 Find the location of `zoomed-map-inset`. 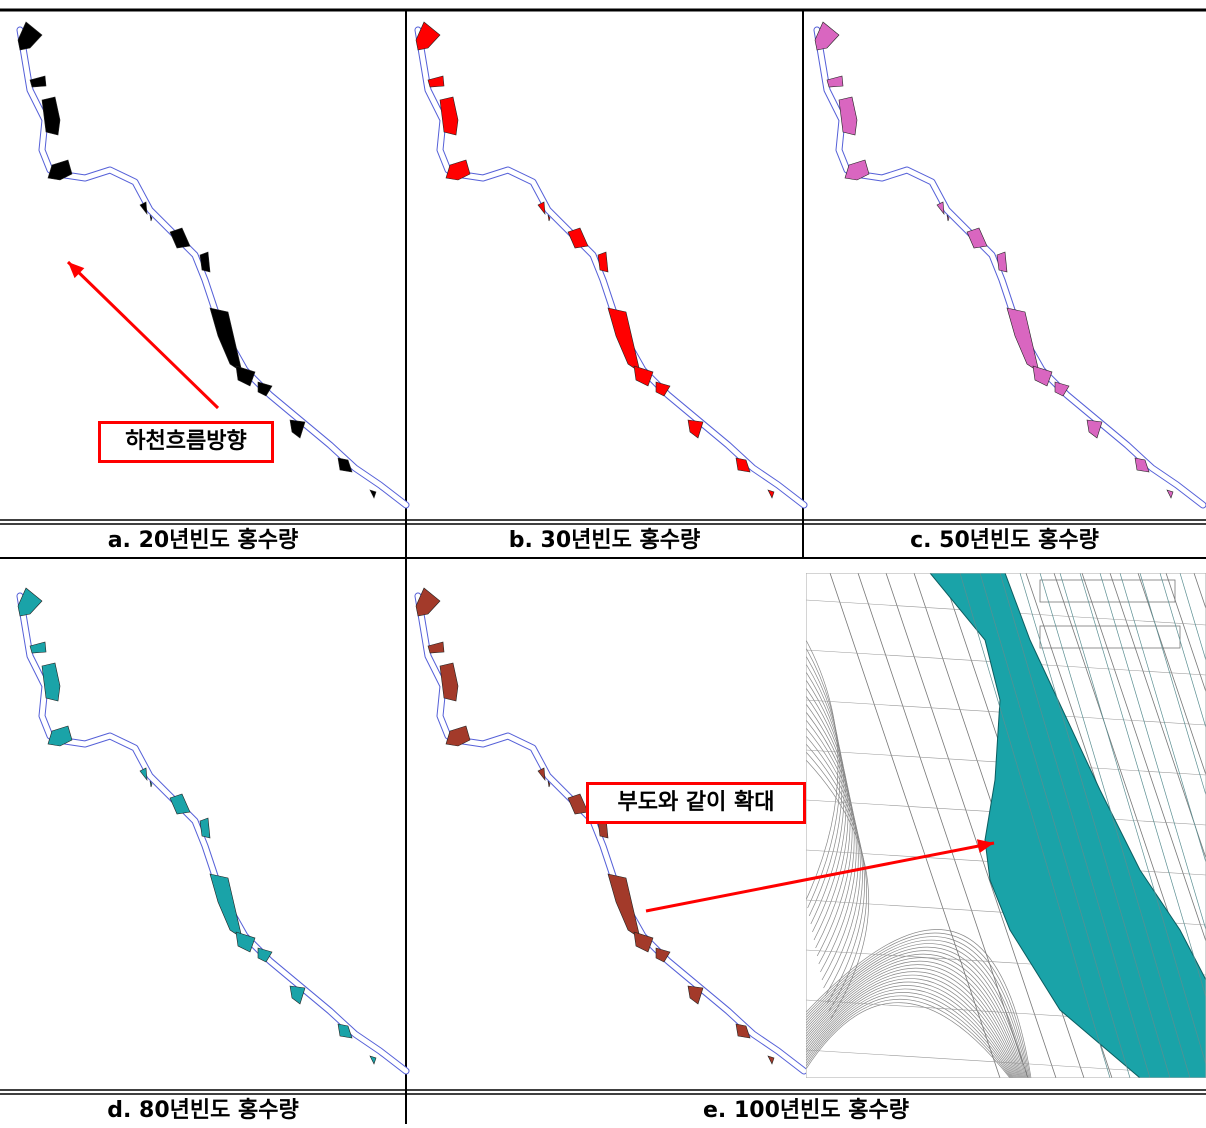

zoomed-map-inset is located at coordinates (1006, 825).